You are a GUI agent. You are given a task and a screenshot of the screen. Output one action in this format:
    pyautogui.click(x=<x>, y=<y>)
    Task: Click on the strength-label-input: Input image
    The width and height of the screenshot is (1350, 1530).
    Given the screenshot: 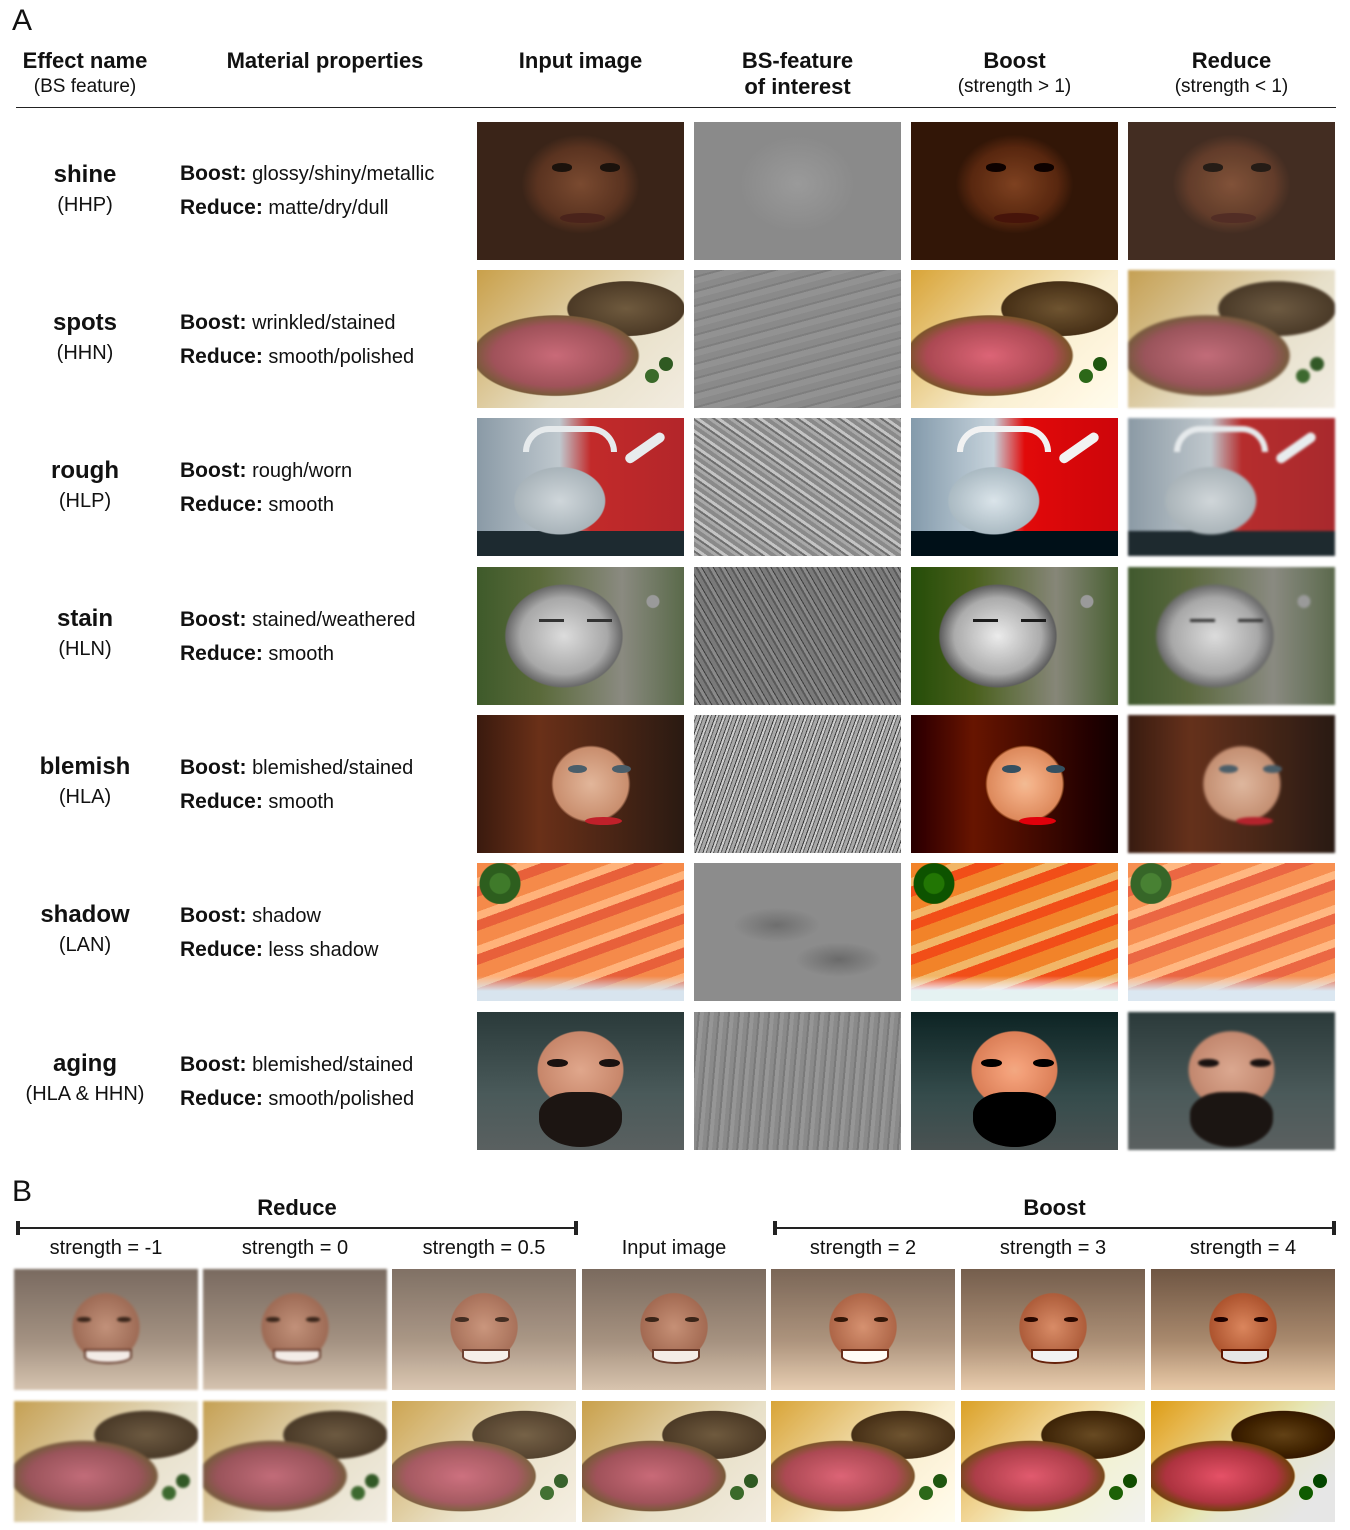 What is the action you would take?
    pyautogui.click(x=674, y=1248)
    